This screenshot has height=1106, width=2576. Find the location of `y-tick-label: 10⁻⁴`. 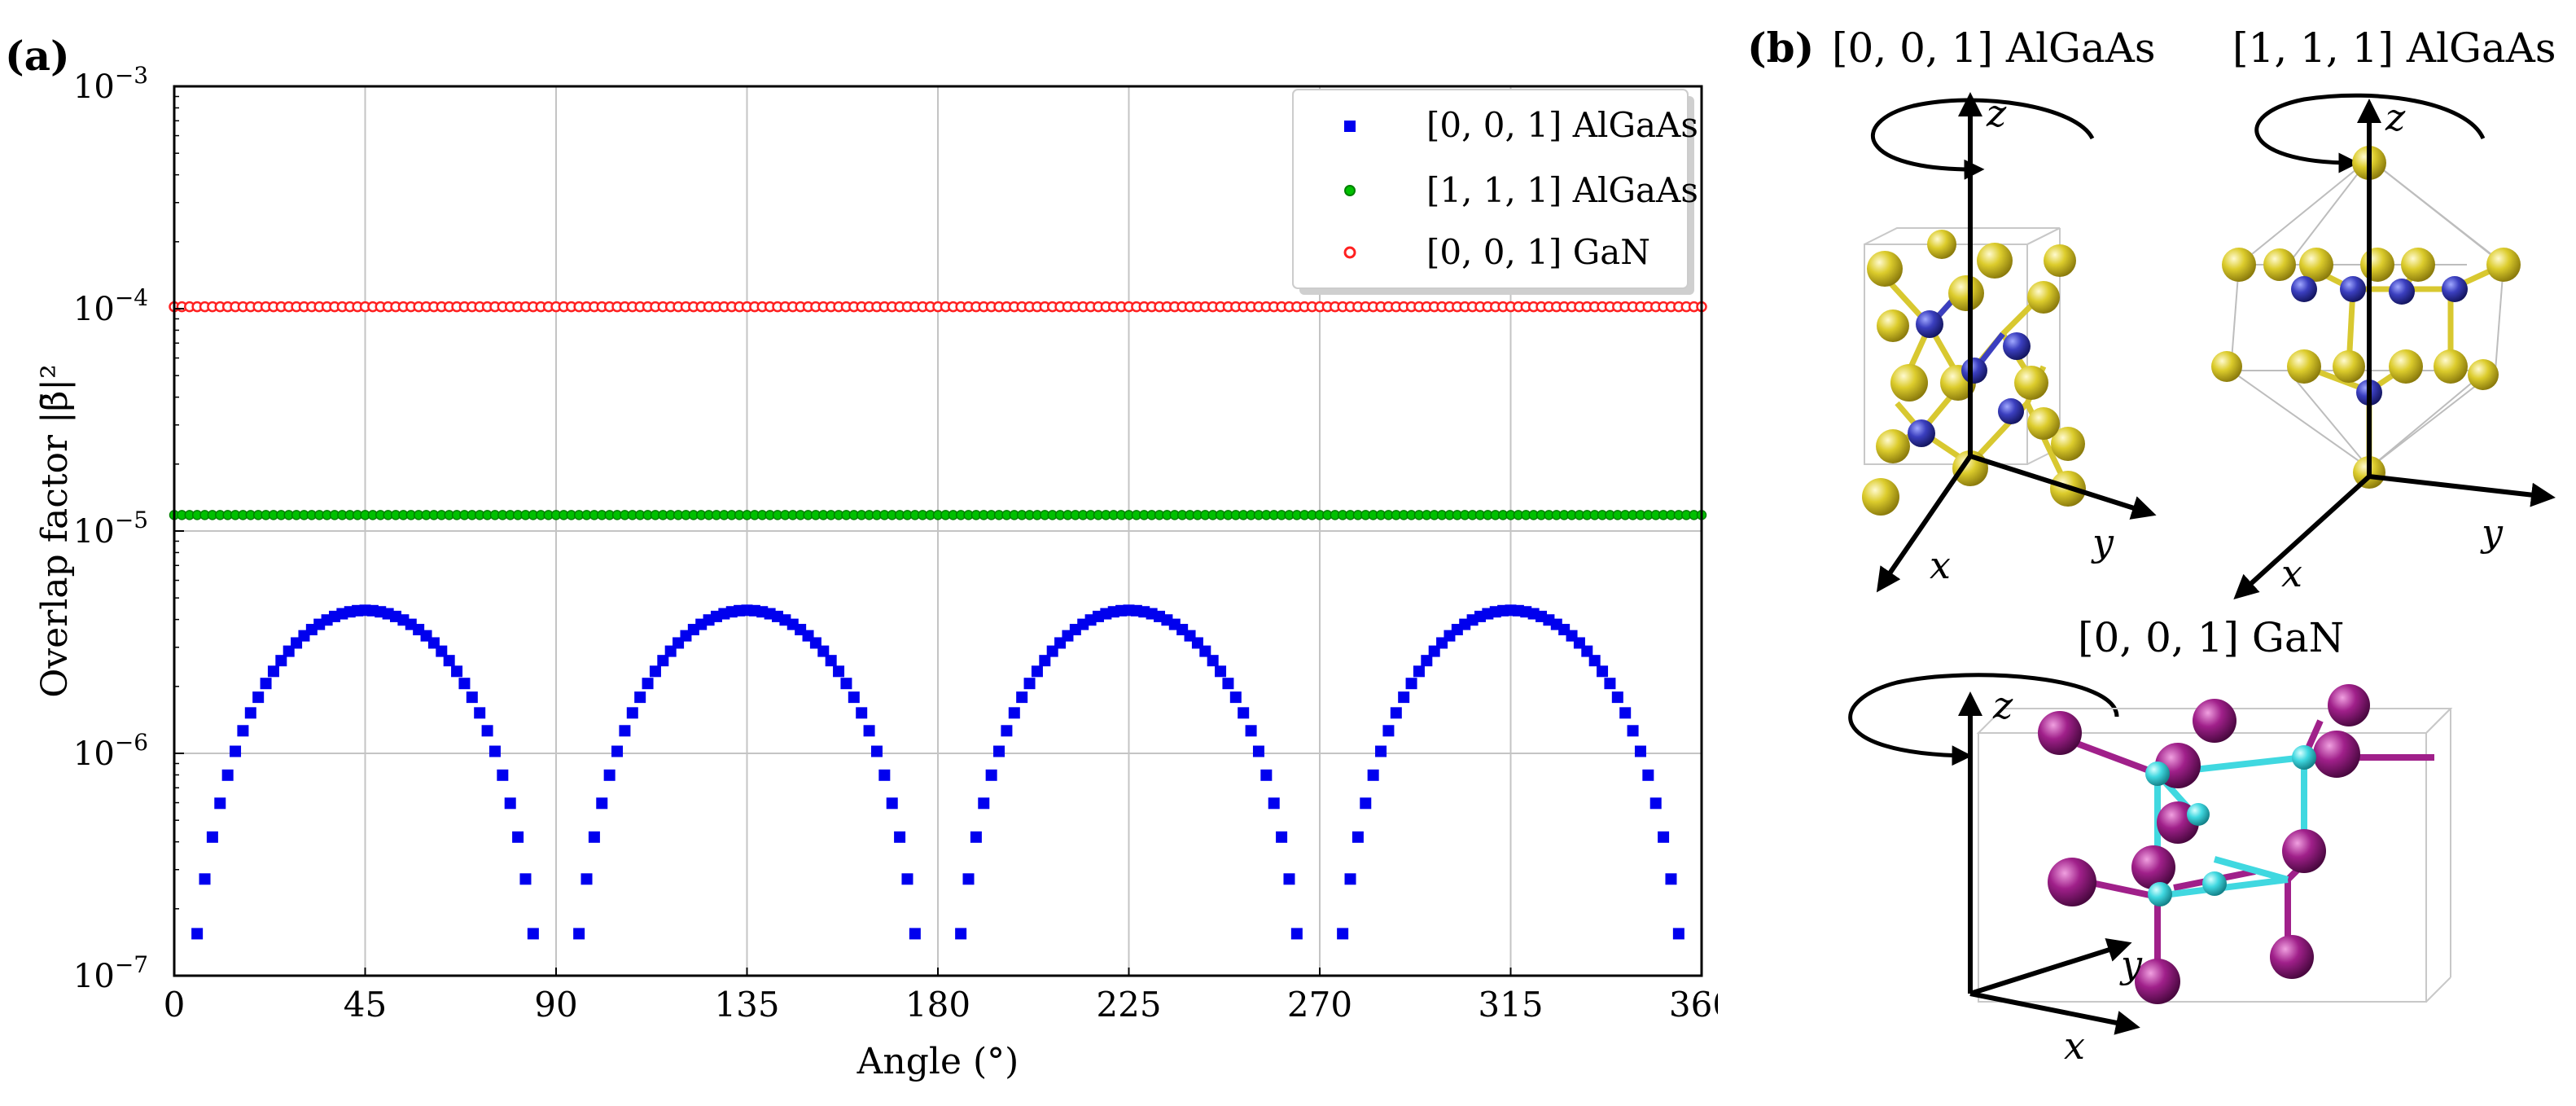

y-tick-label: 10⁻⁴ is located at coordinates (110, 306).